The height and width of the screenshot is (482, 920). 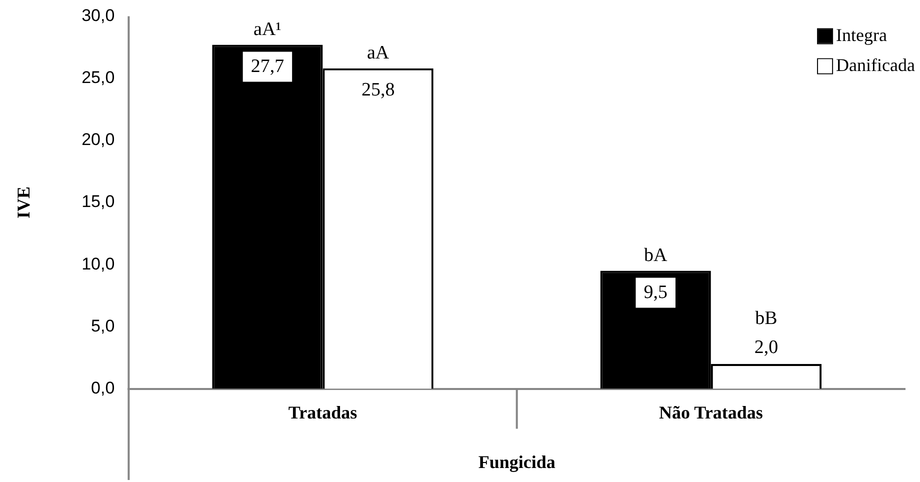 I want to click on y-axis-title: IVE, so click(x=23, y=202).